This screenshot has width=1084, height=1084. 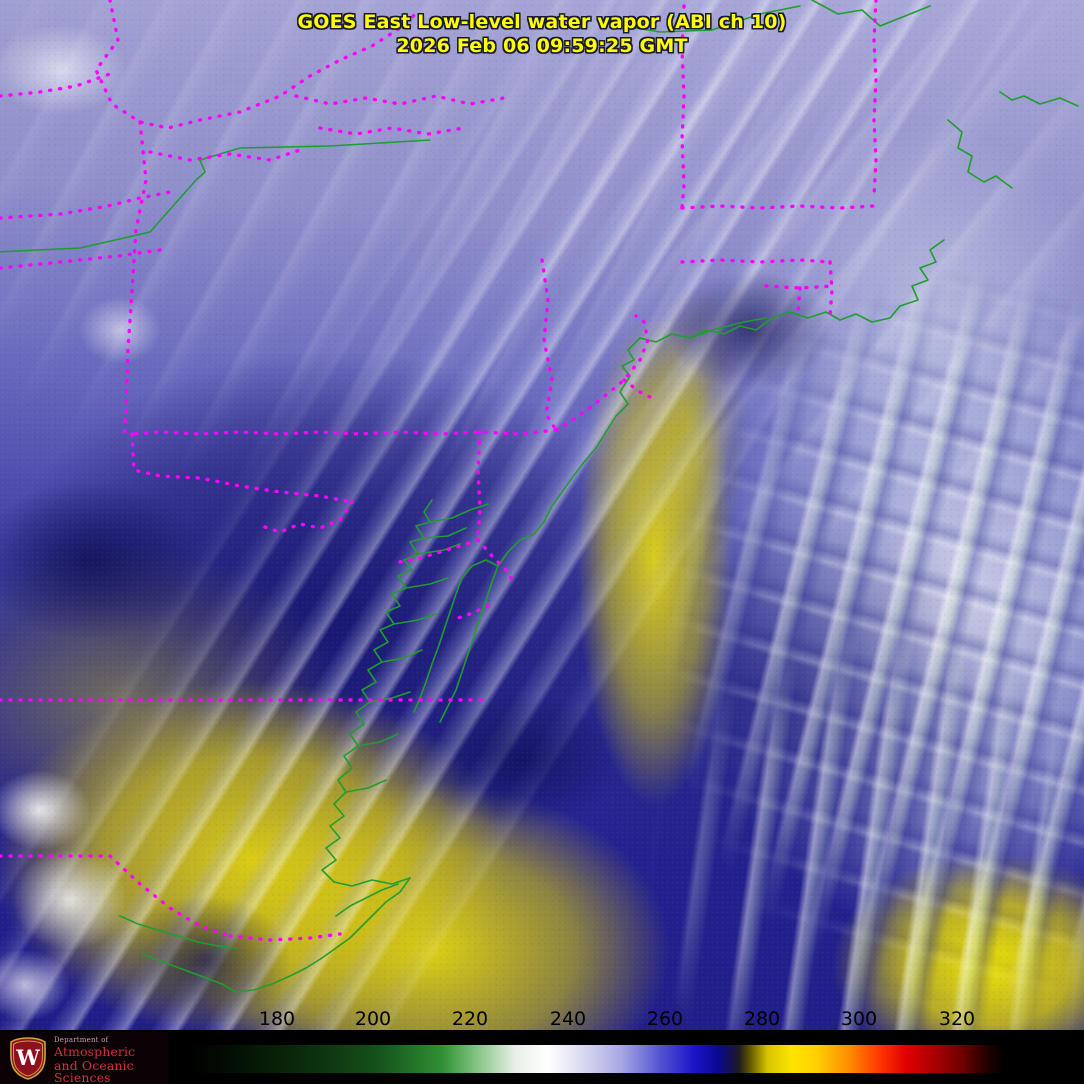 What do you see at coordinates (596, 1059) in the screenshot?
I see `colorbar-gradient` at bounding box center [596, 1059].